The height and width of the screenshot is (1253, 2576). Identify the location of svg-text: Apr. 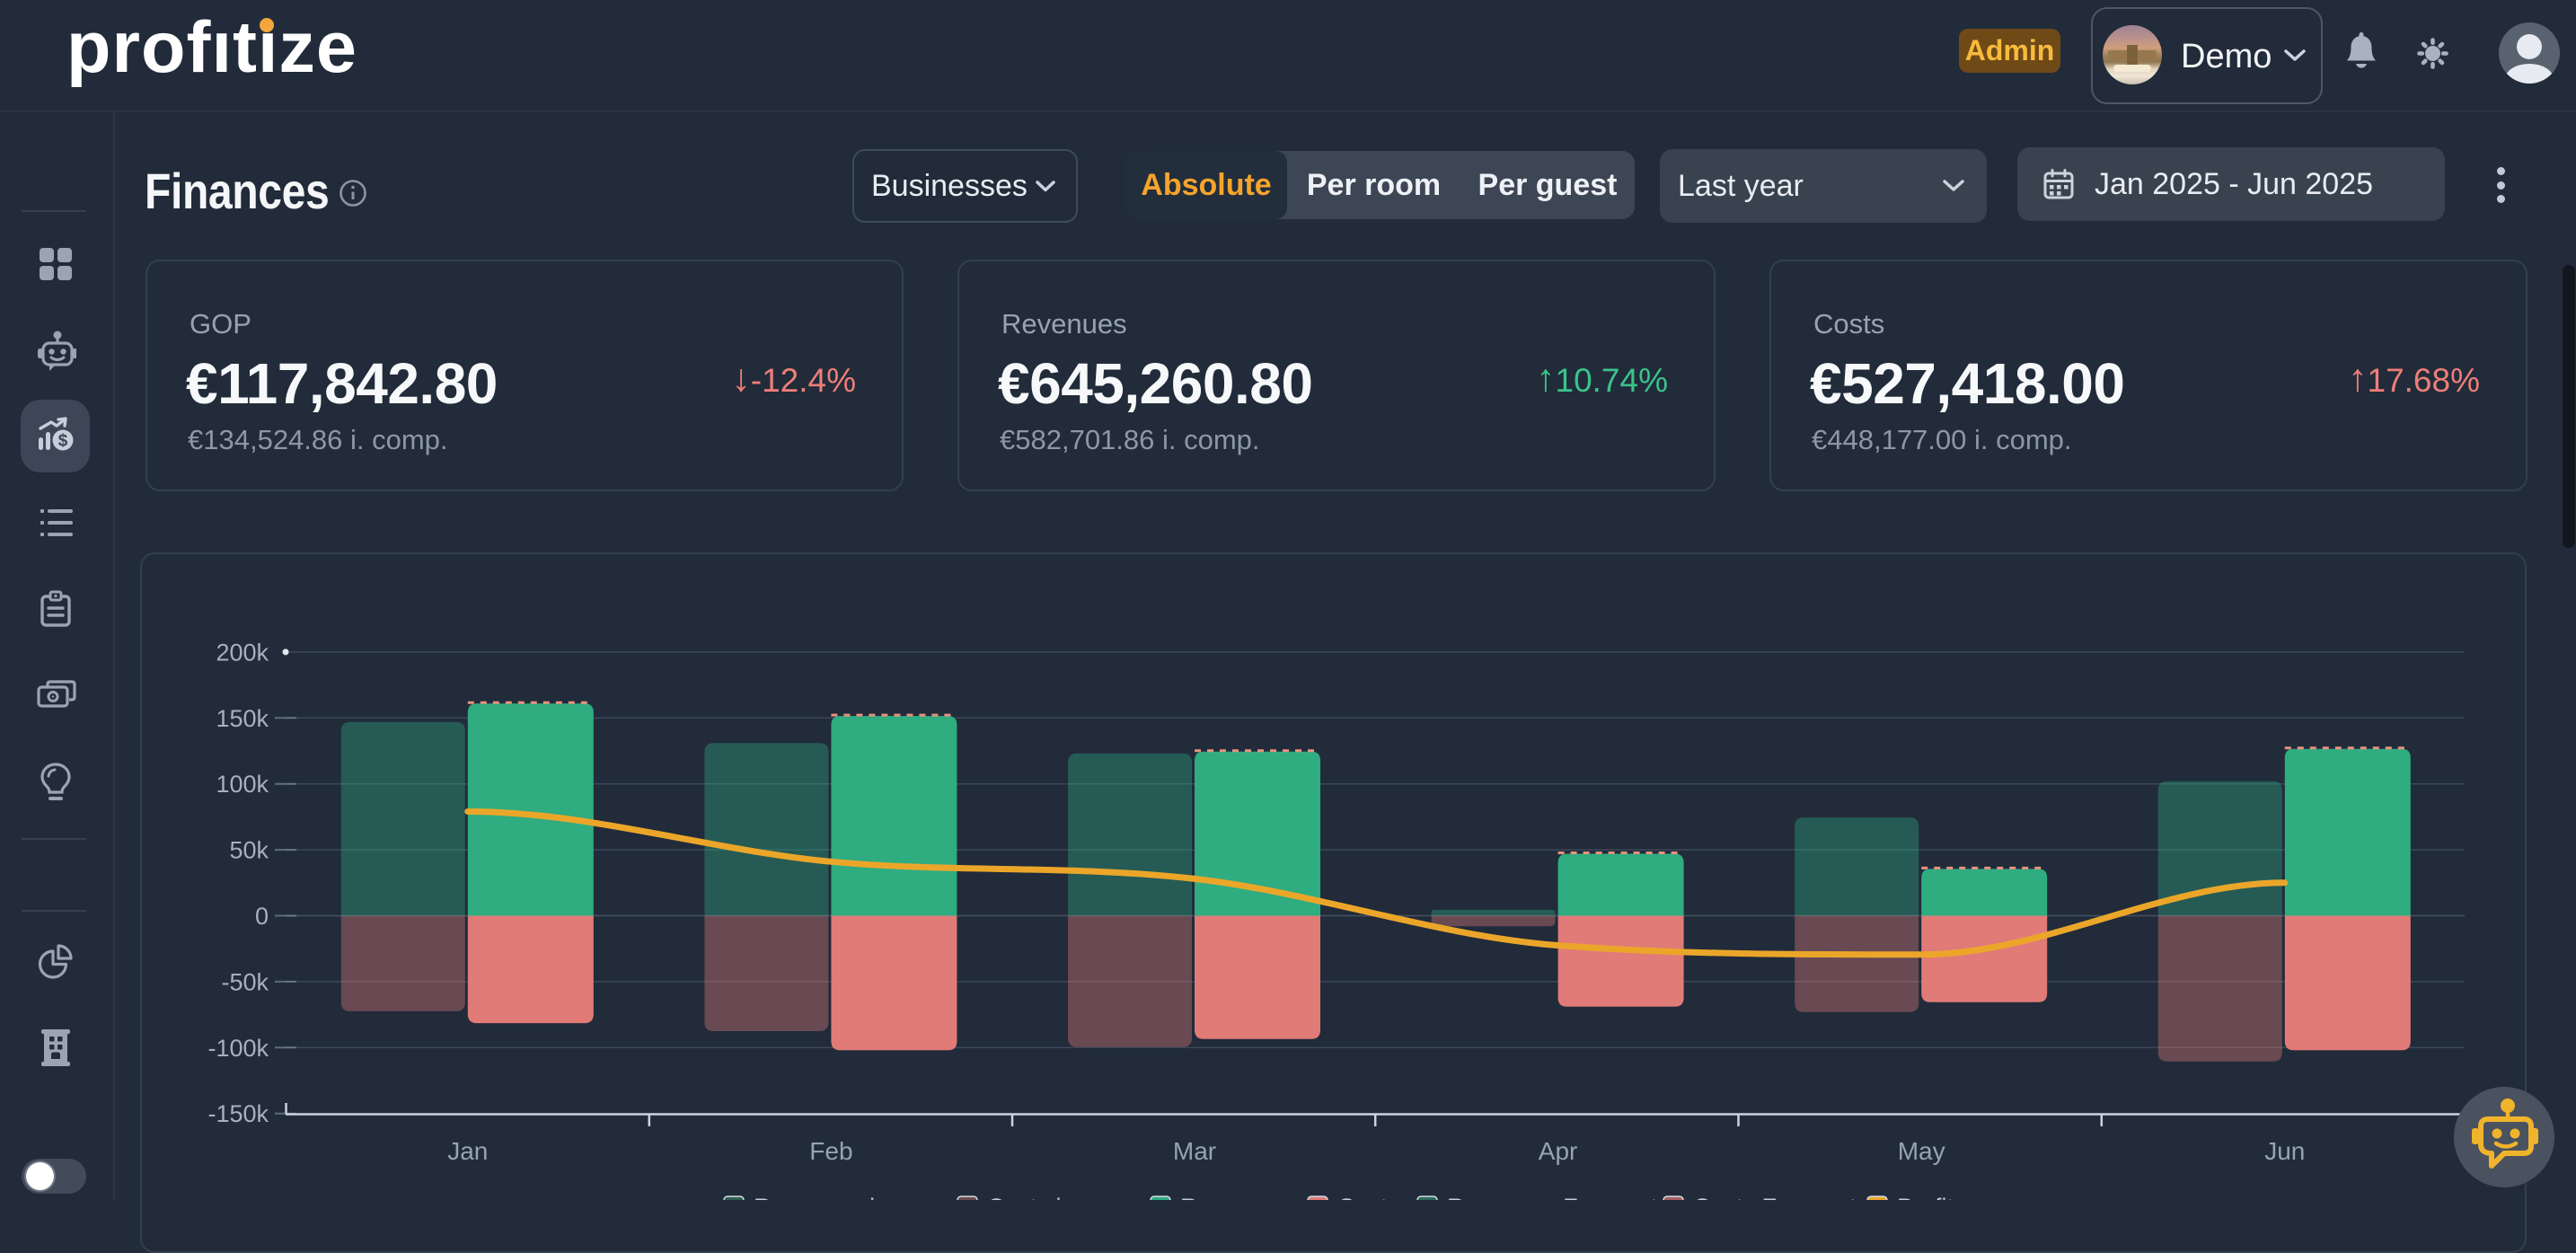
(1558, 1151).